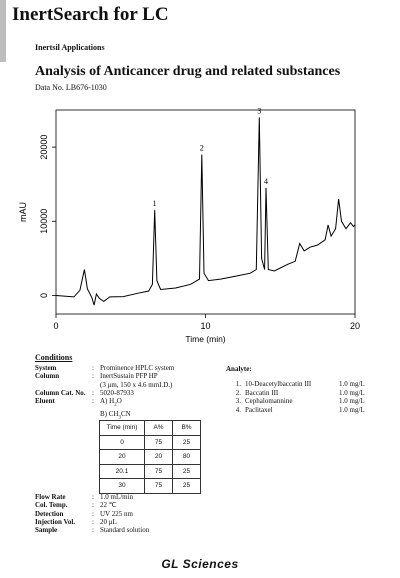 This screenshot has width=400, height=578. What do you see at coordinates (269, 401) in the screenshot?
I see `analyte-name: Cephalomannine` at bounding box center [269, 401].